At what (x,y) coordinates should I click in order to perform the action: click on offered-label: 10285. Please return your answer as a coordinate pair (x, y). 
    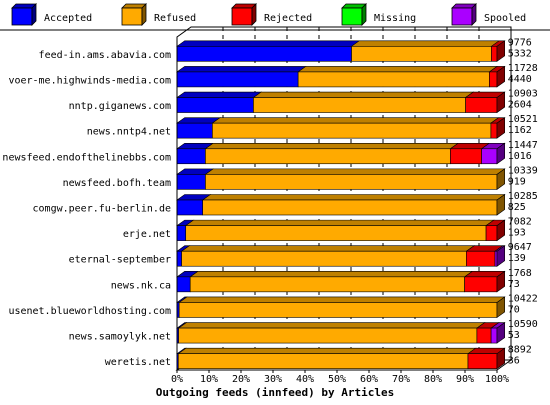
    Looking at the image, I should click on (523, 196).